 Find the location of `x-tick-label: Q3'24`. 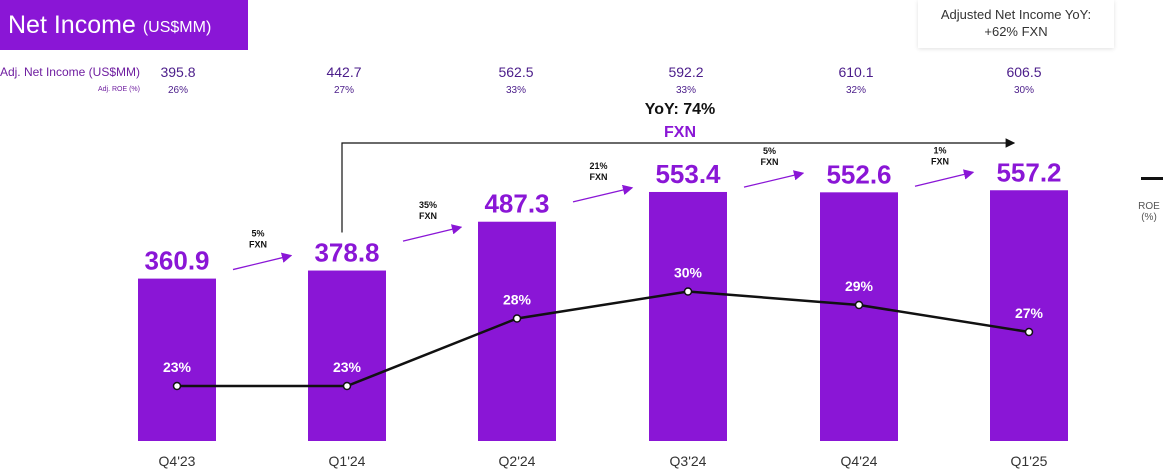

x-tick-label: Q3'24 is located at coordinates (688, 461).